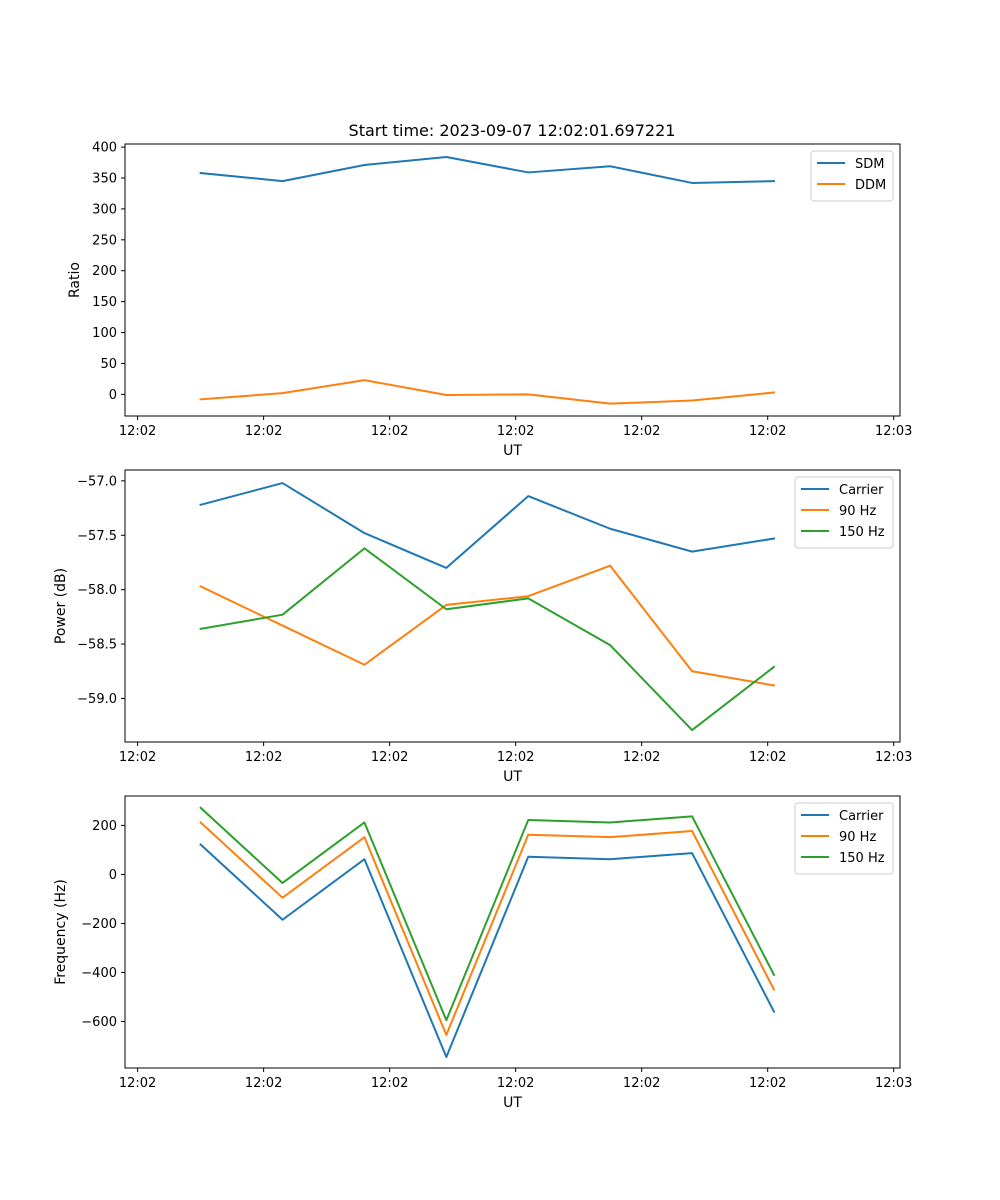 The height and width of the screenshot is (1200, 1000). Describe the element at coordinates (487, 625) in the screenshot. I see `power-series-90-hz-line` at that location.